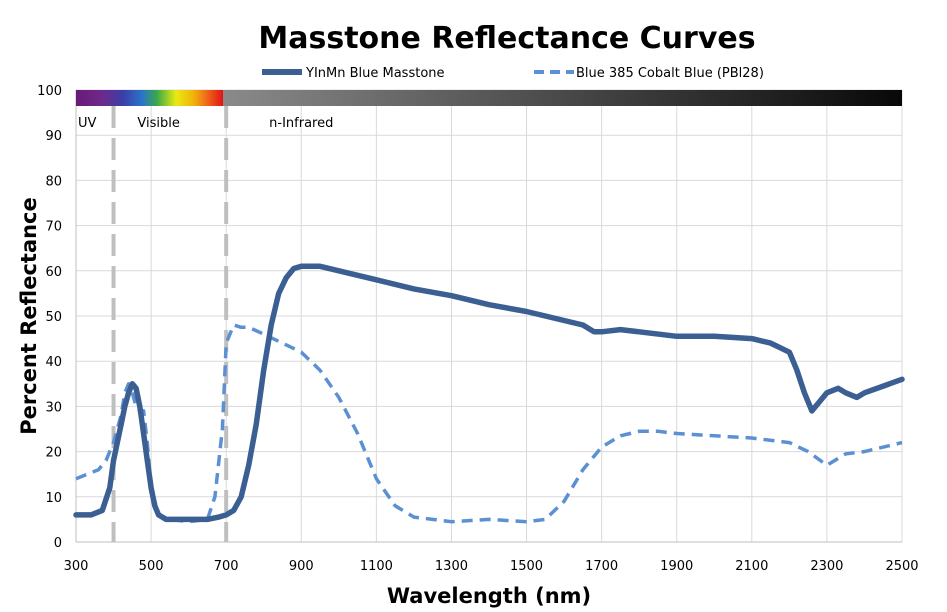 Image resolution: width=947 pixels, height=612 pixels. I want to click on x-tick-label: 2300, so click(826, 566).